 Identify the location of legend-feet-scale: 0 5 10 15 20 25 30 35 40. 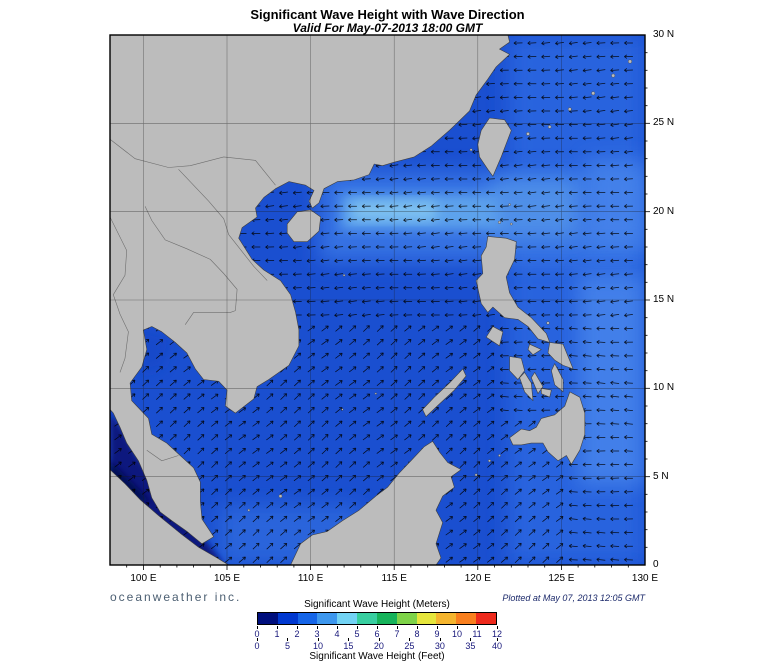
(378, 644).